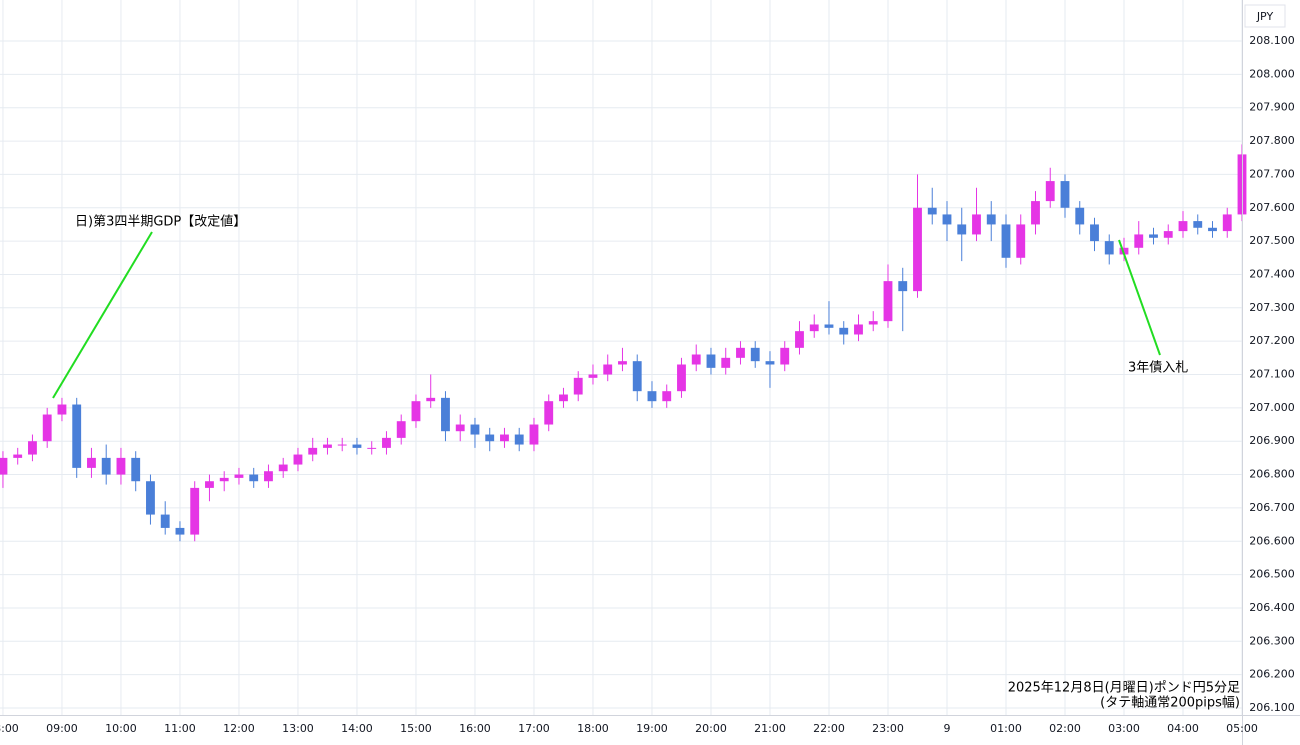 The width and height of the screenshot is (1300, 745). What do you see at coordinates (1183, 728) in the screenshot?
I see `x-tick-label: 04:00` at bounding box center [1183, 728].